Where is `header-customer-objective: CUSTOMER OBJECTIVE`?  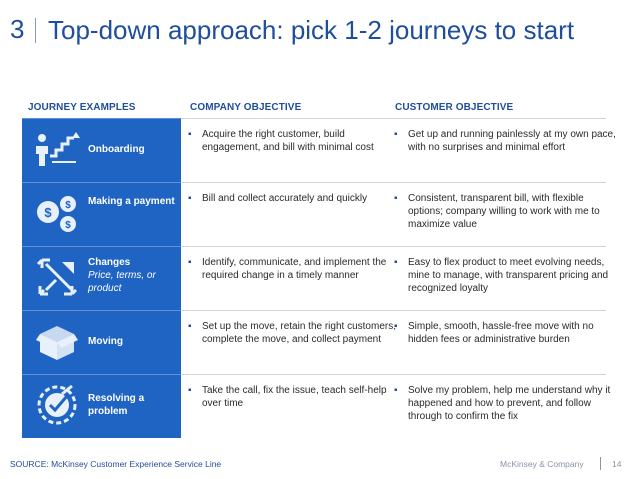
header-customer-objective: CUSTOMER OBJECTIVE is located at coordinates (454, 107).